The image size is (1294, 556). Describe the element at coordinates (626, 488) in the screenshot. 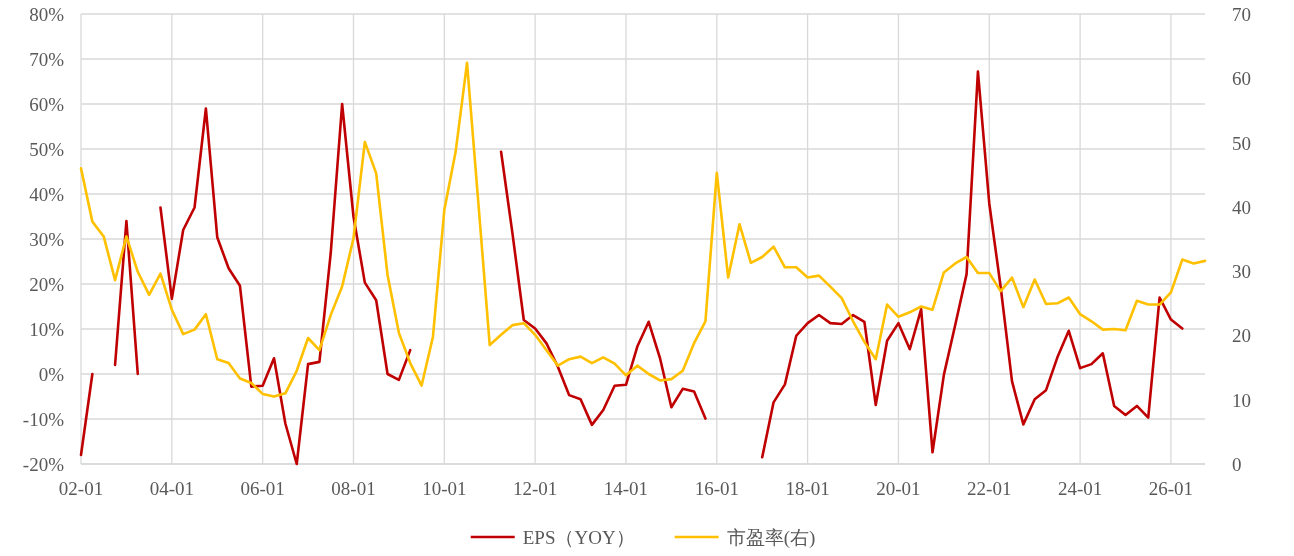

I see `x-tick-label: 14-01` at that location.